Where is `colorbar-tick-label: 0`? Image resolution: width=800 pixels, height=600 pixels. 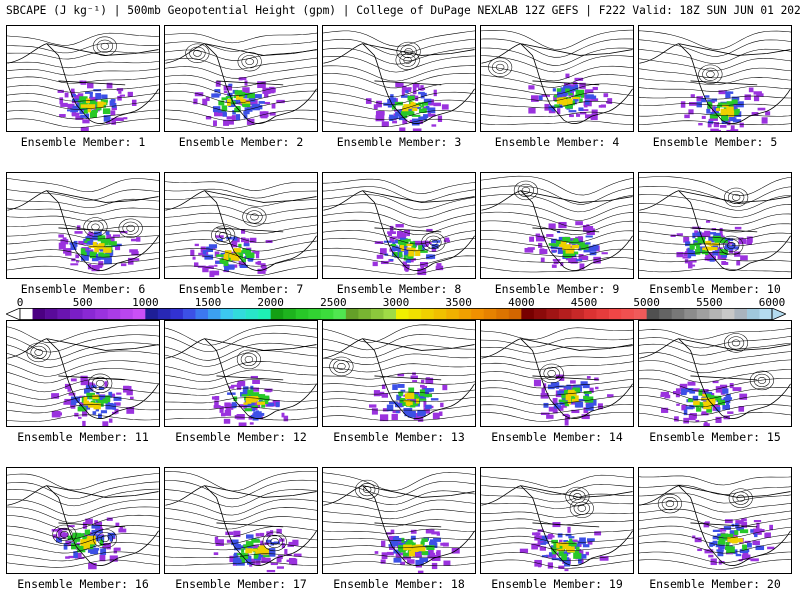
colorbar-tick-label: 0 is located at coordinates (20, 302).